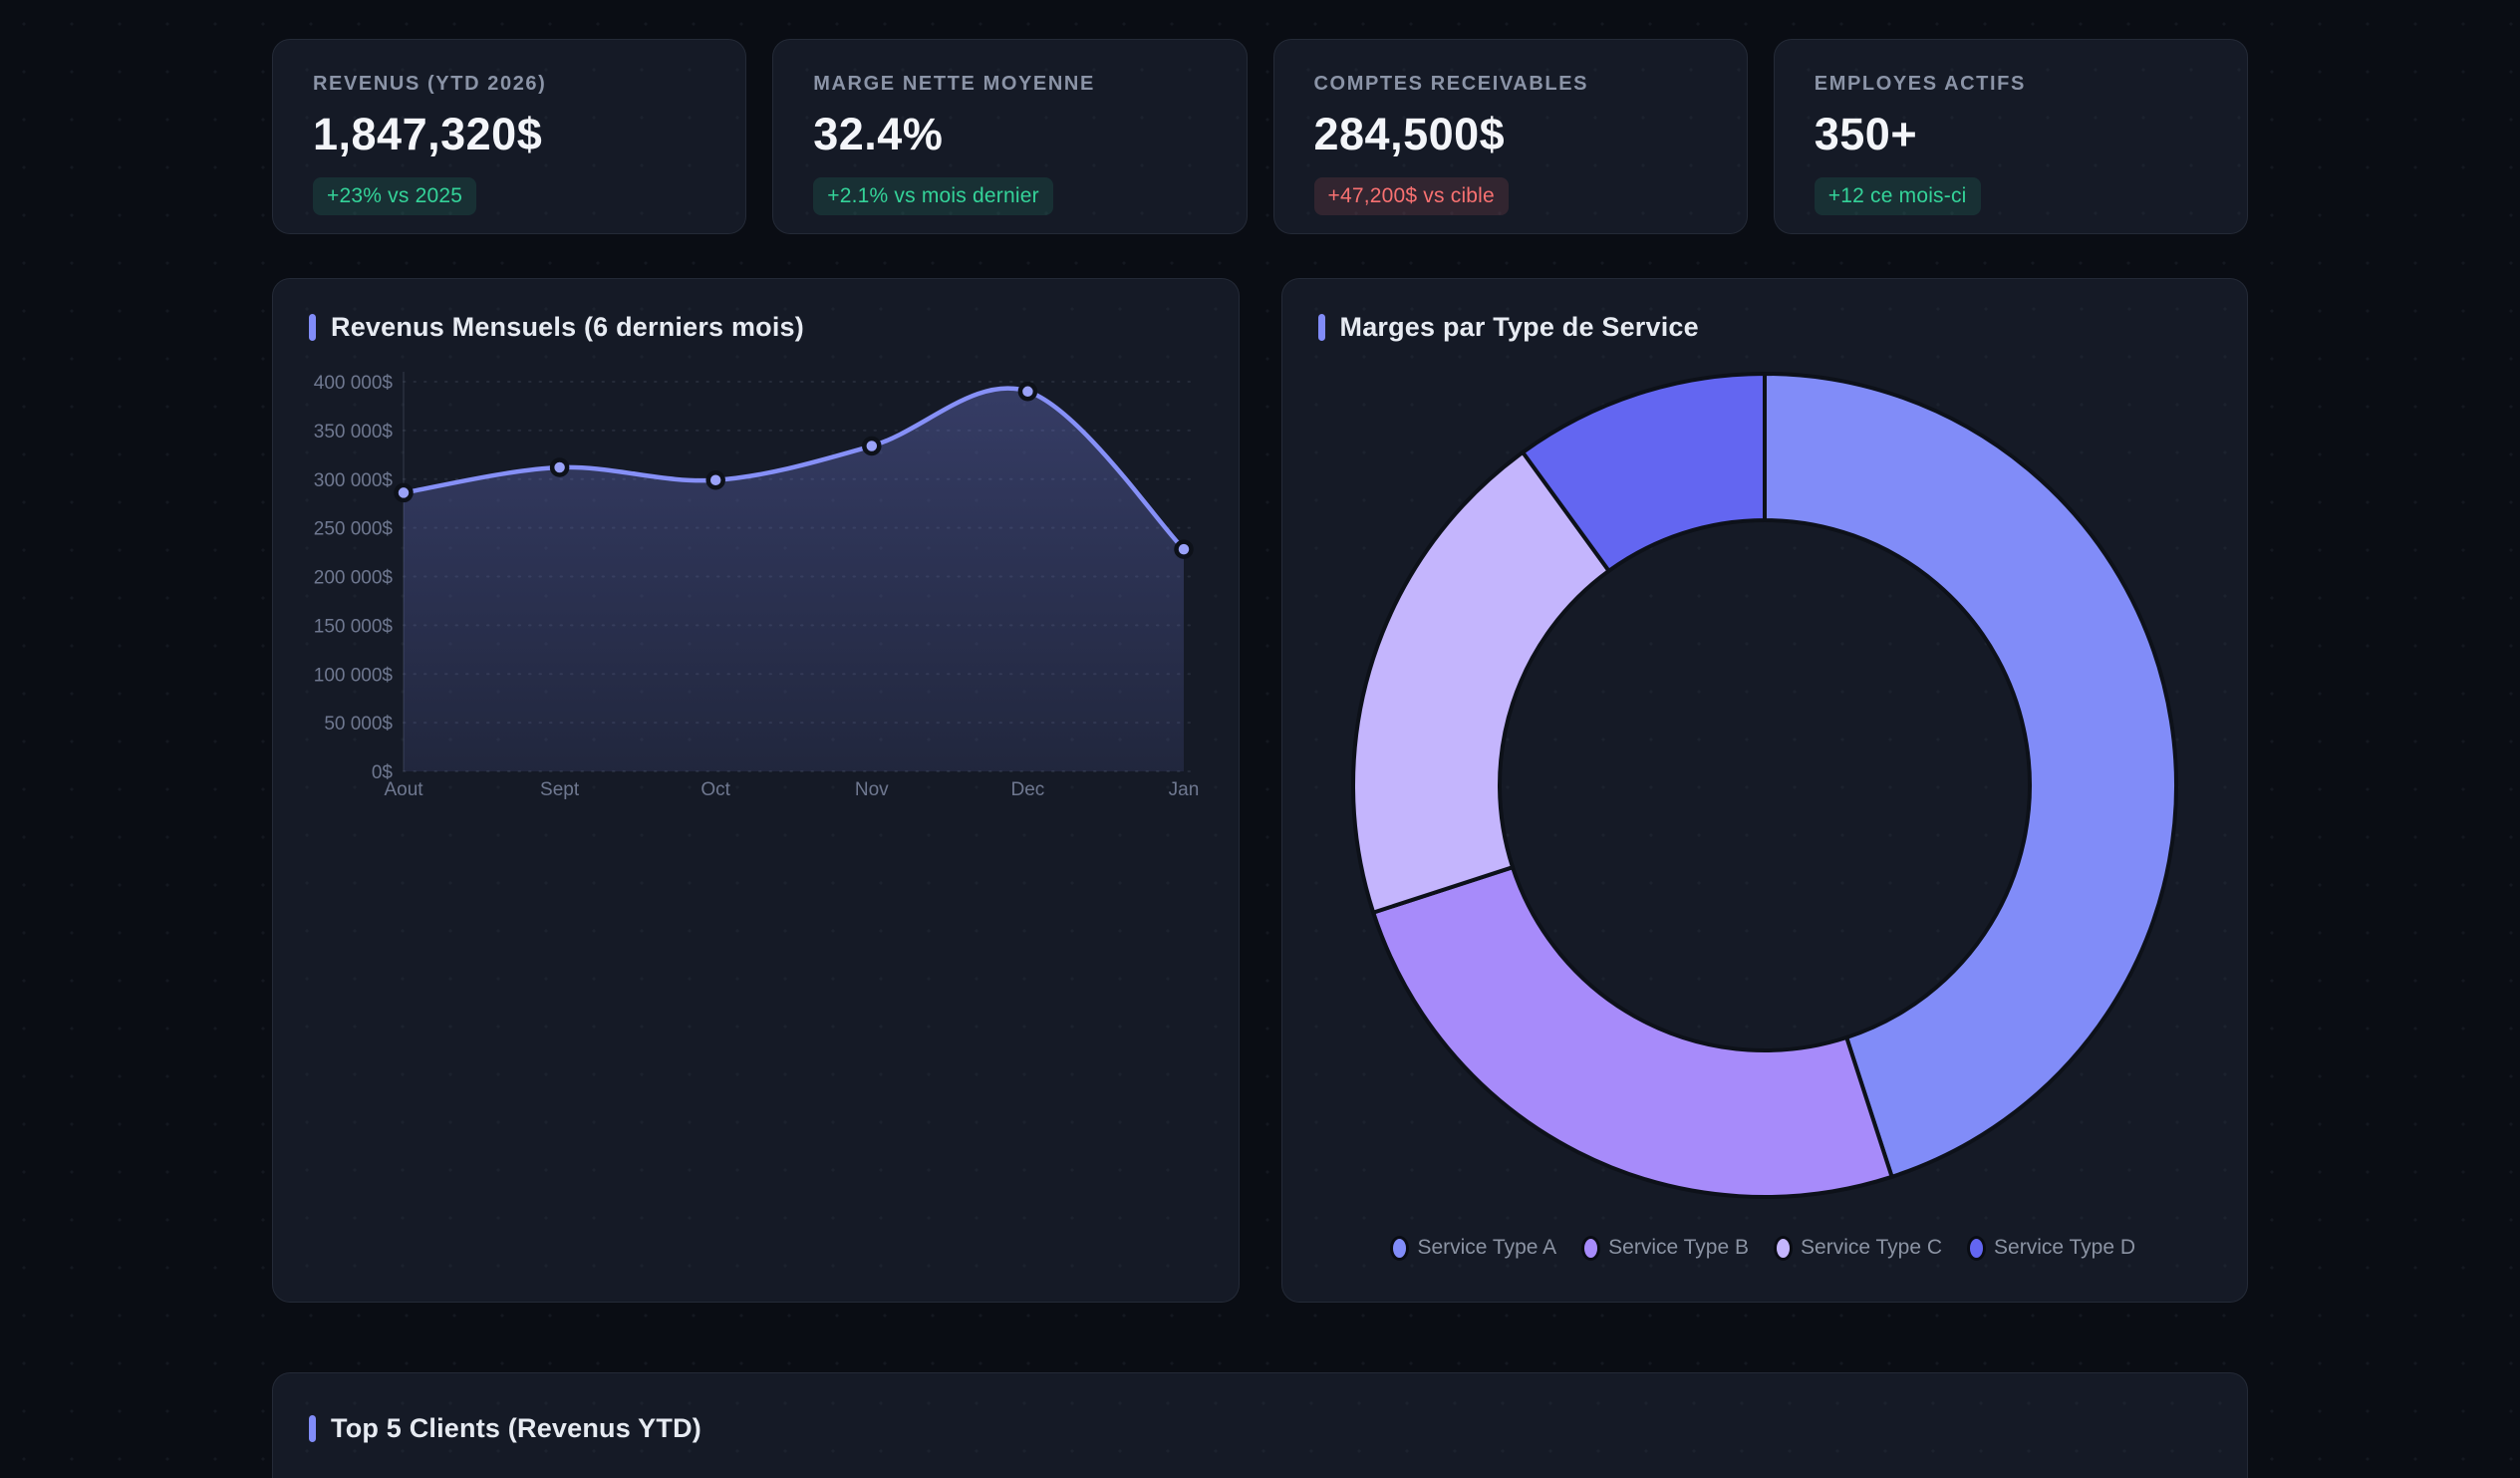 The width and height of the screenshot is (2520, 1478). Describe the element at coordinates (954, 84) in the screenshot. I see `kpi-label: MARGE NETTE MOYENNE` at that location.